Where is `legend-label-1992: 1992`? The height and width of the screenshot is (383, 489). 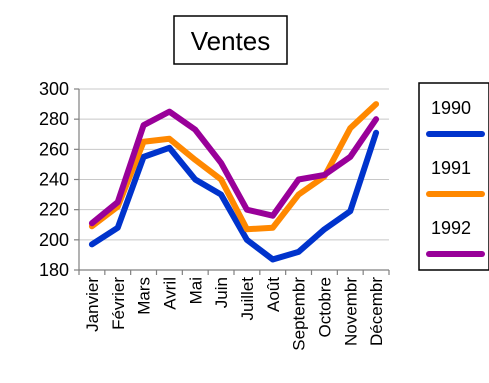
legend-label-1992: 1992 is located at coordinates (451, 228).